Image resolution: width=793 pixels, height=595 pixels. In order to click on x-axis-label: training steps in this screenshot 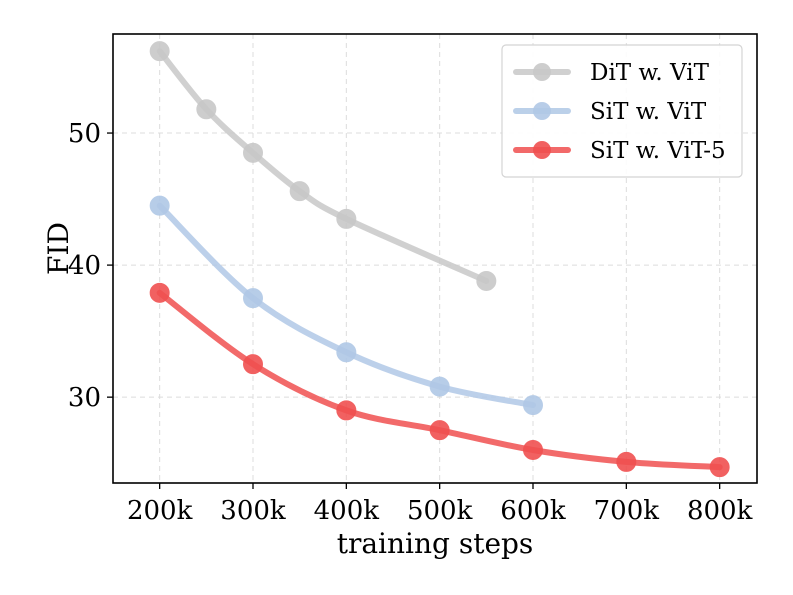, I will do `click(435, 543)`.